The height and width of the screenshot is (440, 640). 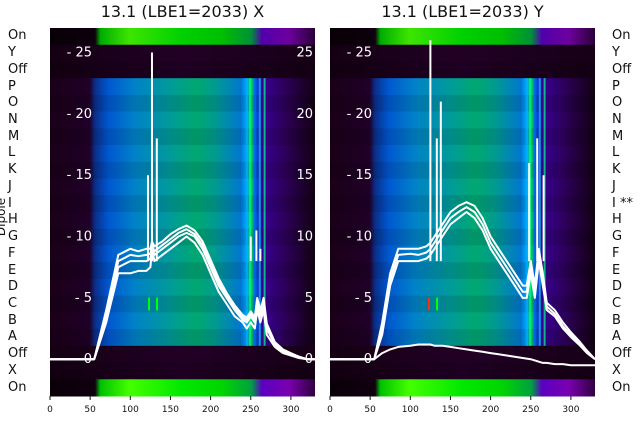 What do you see at coordinates (304, 114) in the screenshot?
I see `overlay-tick-label-right: 20` at bounding box center [304, 114].